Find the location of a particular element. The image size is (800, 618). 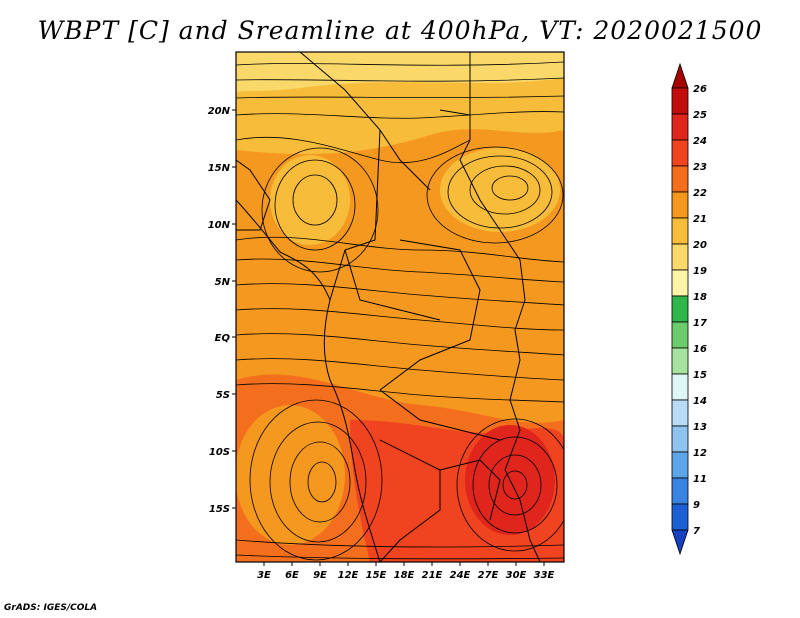

lon-label: 21E is located at coordinates (432, 575).